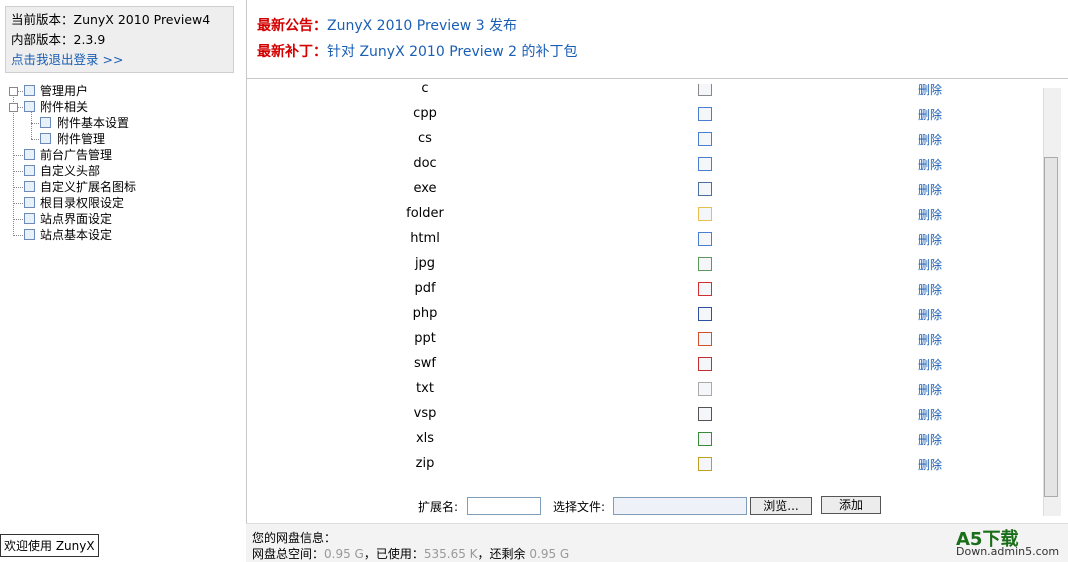 Image resolution: width=1068 pixels, height=562 pixels. Describe the element at coordinates (76, 235) in the screenshot. I see `tree-item: 站点基本设定` at that location.